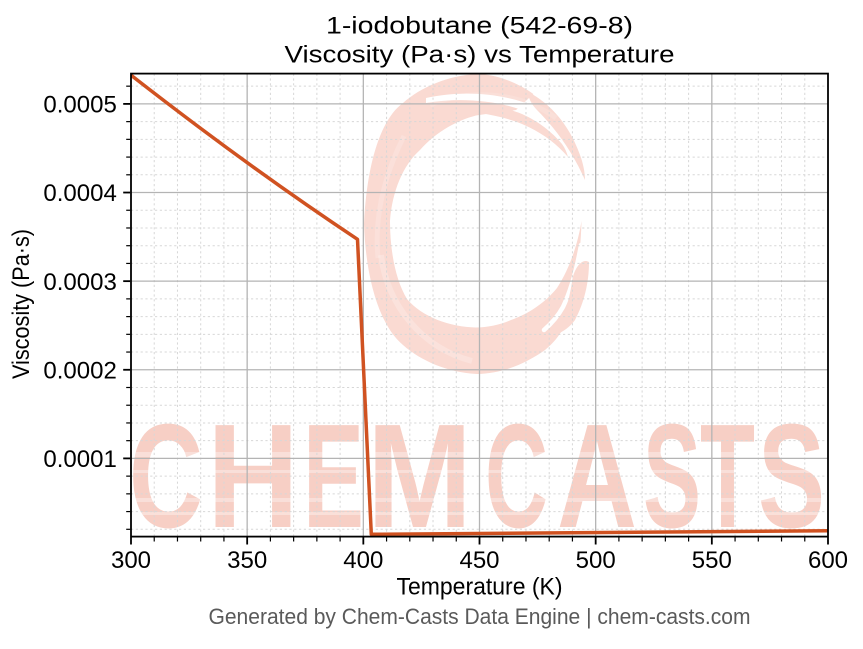  Describe the element at coordinates (480, 54) in the screenshot. I see `svg-text:Viscosity (Pa·s) vs Temperatur: Viscosity (Pa·s) vs Temperature` at that location.